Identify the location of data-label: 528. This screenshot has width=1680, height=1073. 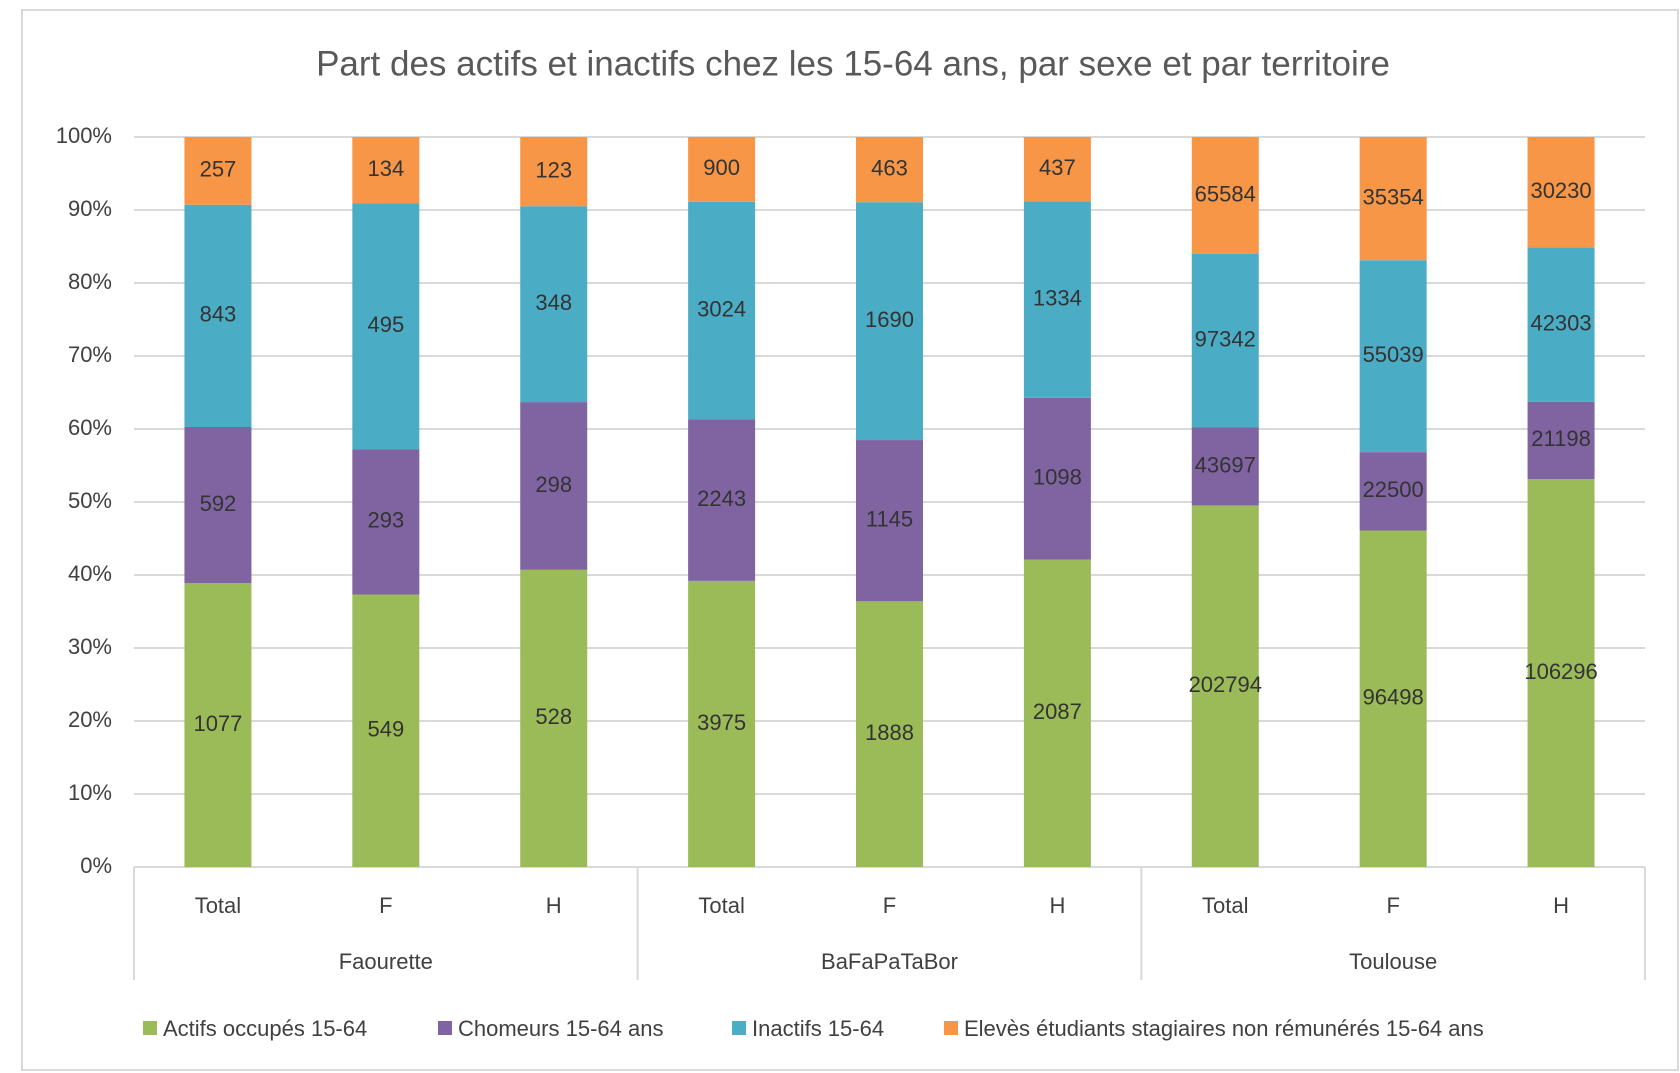
(553, 716).